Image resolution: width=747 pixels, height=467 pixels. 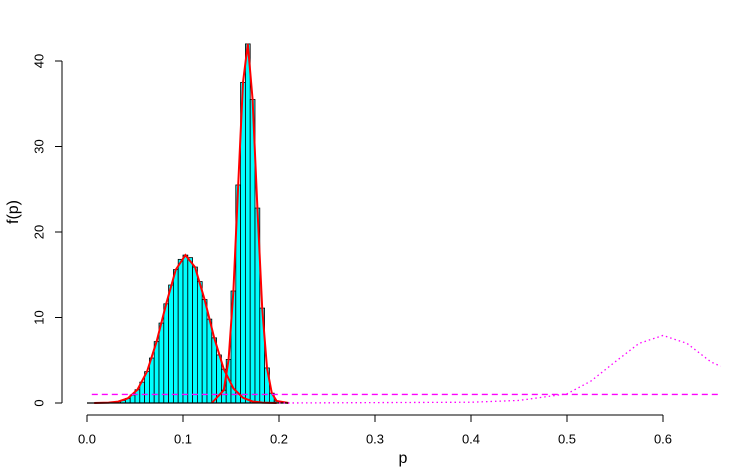 I want to click on x-tick-label: 0.6, so click(x=663, y=438).